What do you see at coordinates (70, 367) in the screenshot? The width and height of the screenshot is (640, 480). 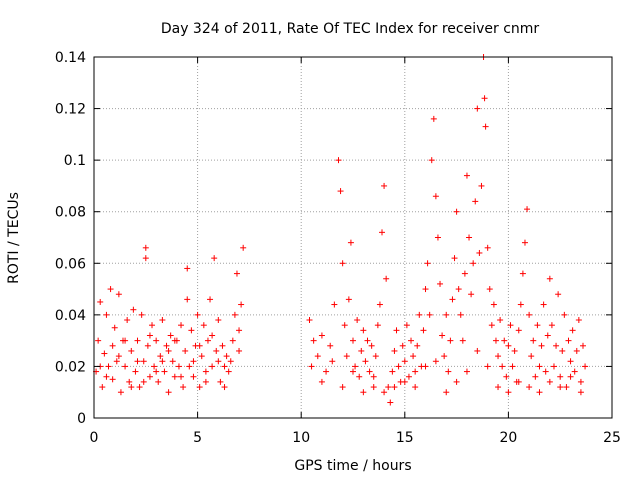 I see `y-tick-label: 0.02` at bounding box center [70, 367].